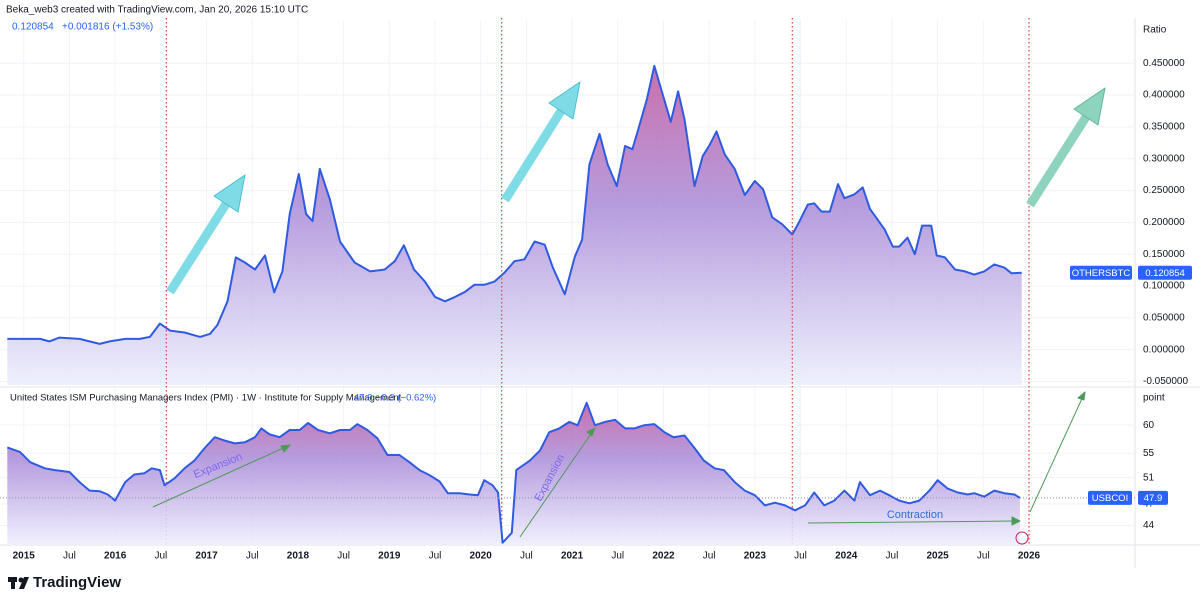 Image resolution: width=1200 pixels, height=603 pixels. I want to click on x-tick-label: 2017, so click(206, 556).